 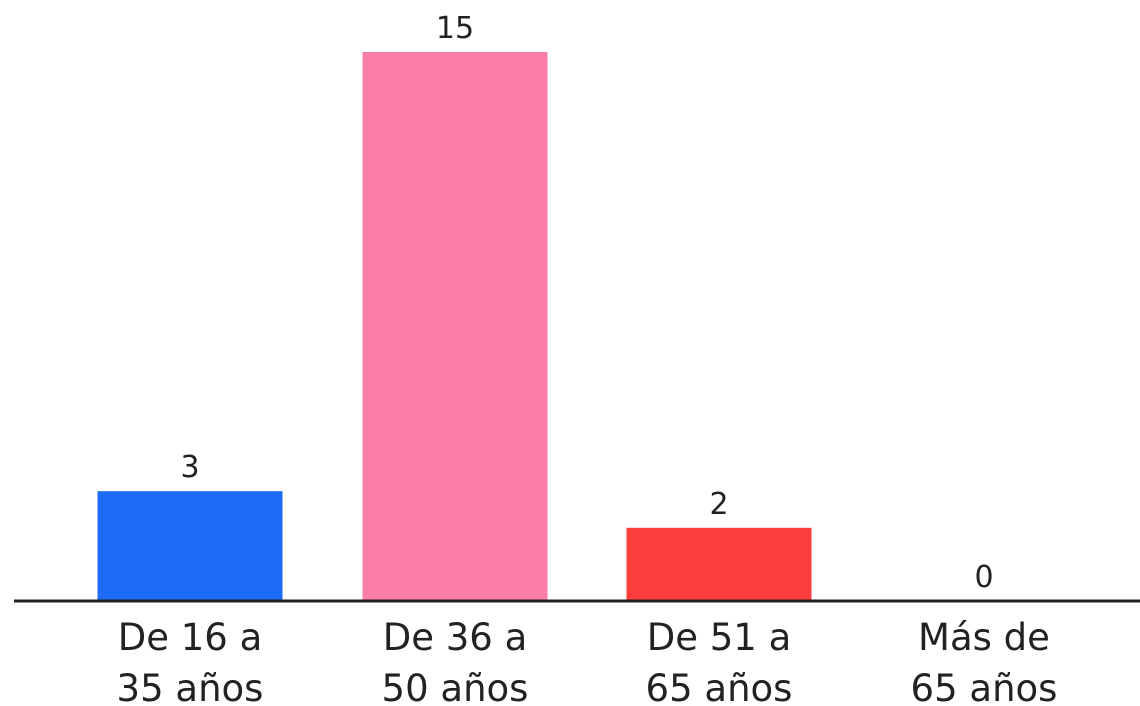 What do you see at coordinates (190, 686) in the screenshot?
I see `category-label-1-line-2: 35 años` at bounding box center [190, 686].